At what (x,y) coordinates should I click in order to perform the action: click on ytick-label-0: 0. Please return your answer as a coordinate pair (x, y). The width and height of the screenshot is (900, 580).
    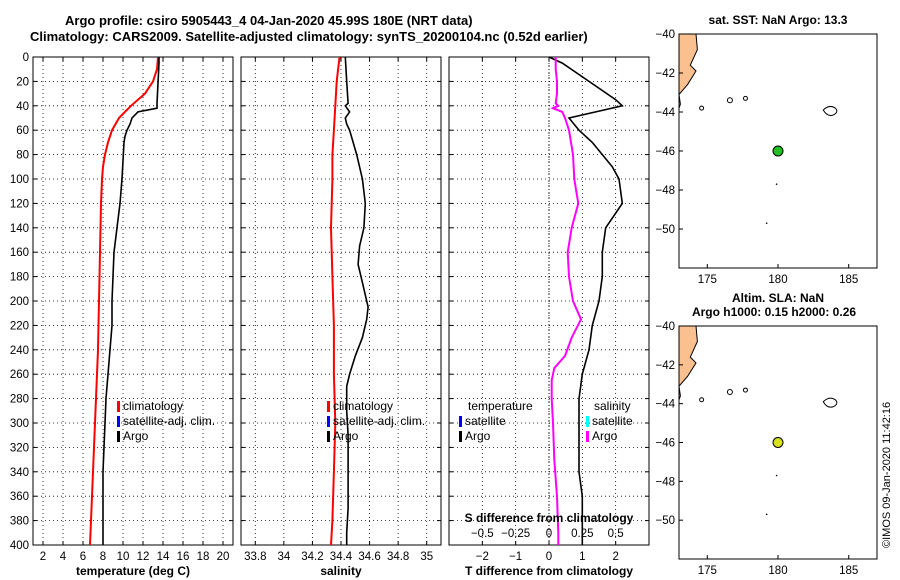
    Looking at the image, I should click on (26, 58).